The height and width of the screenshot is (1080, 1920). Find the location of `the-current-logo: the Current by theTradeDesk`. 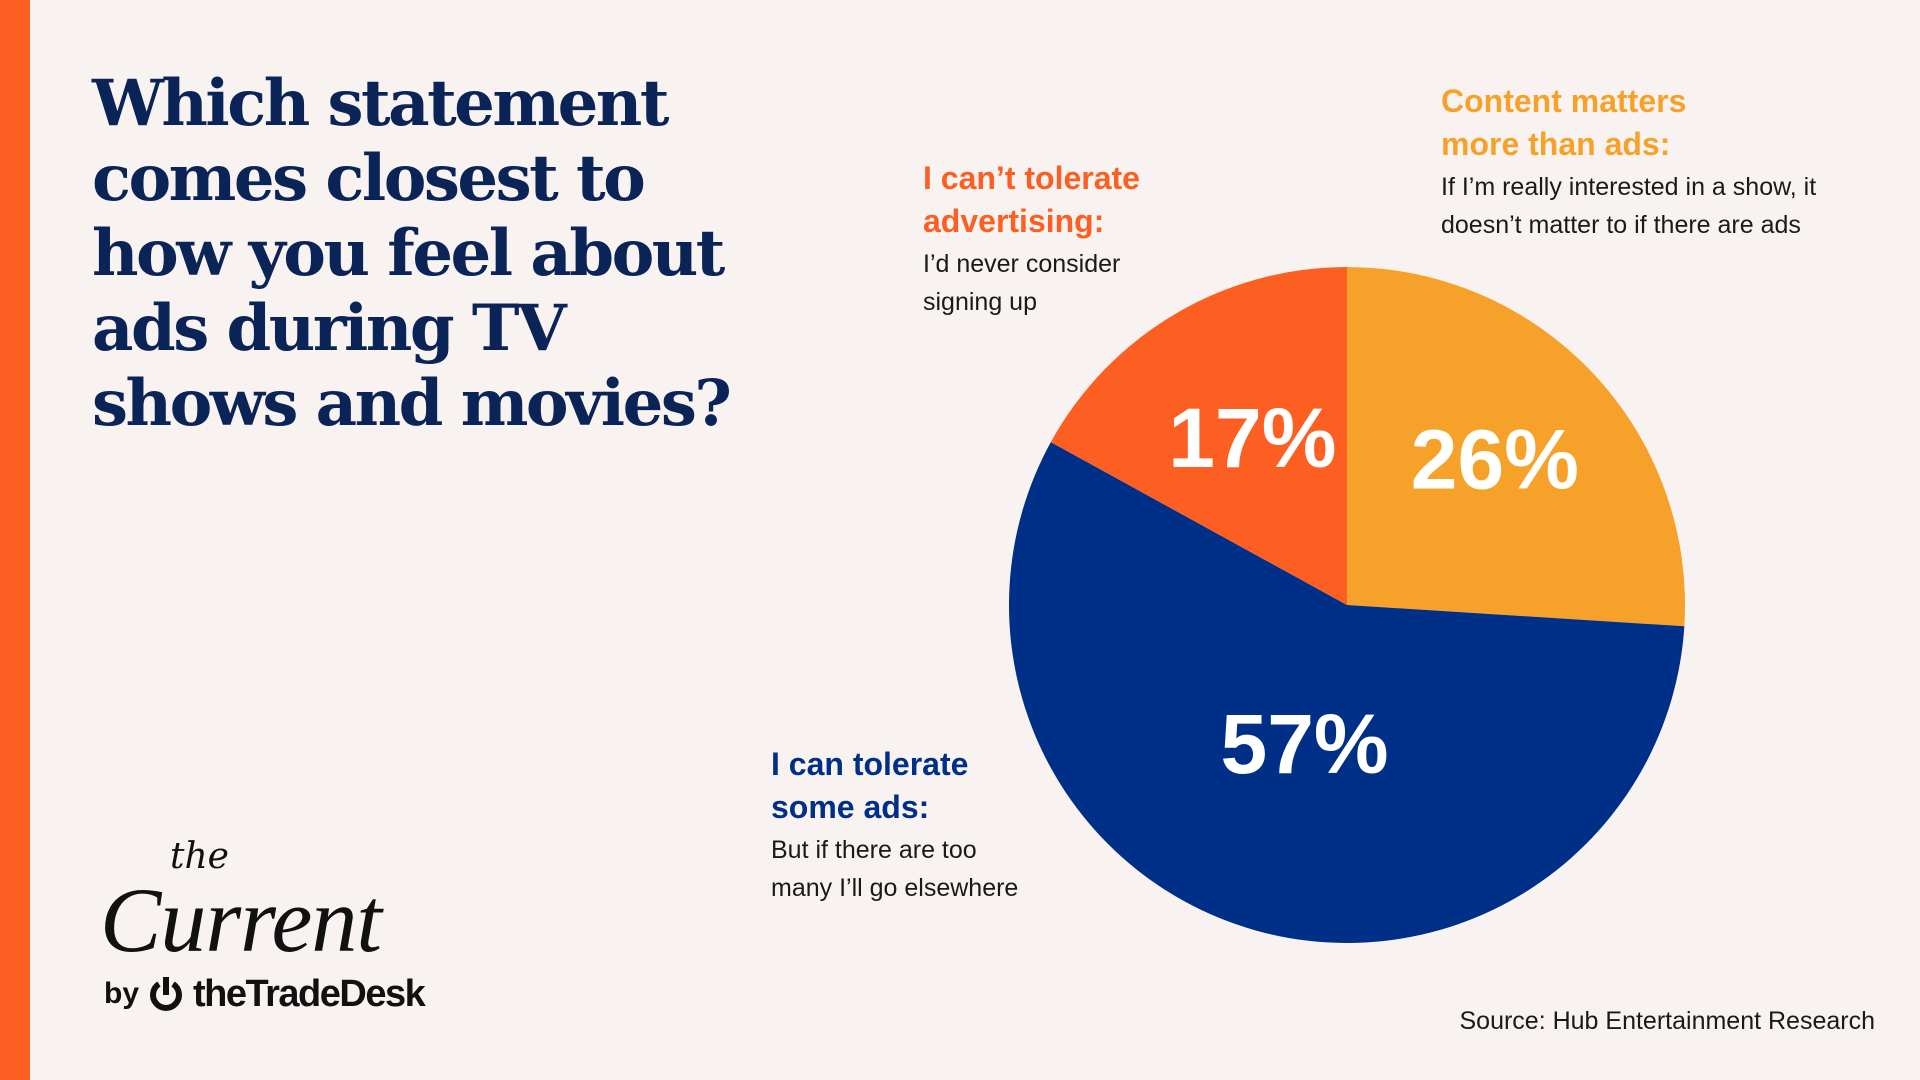

the-current-logo: the Current by theTradeDesk is located at coordinates (280, 938).